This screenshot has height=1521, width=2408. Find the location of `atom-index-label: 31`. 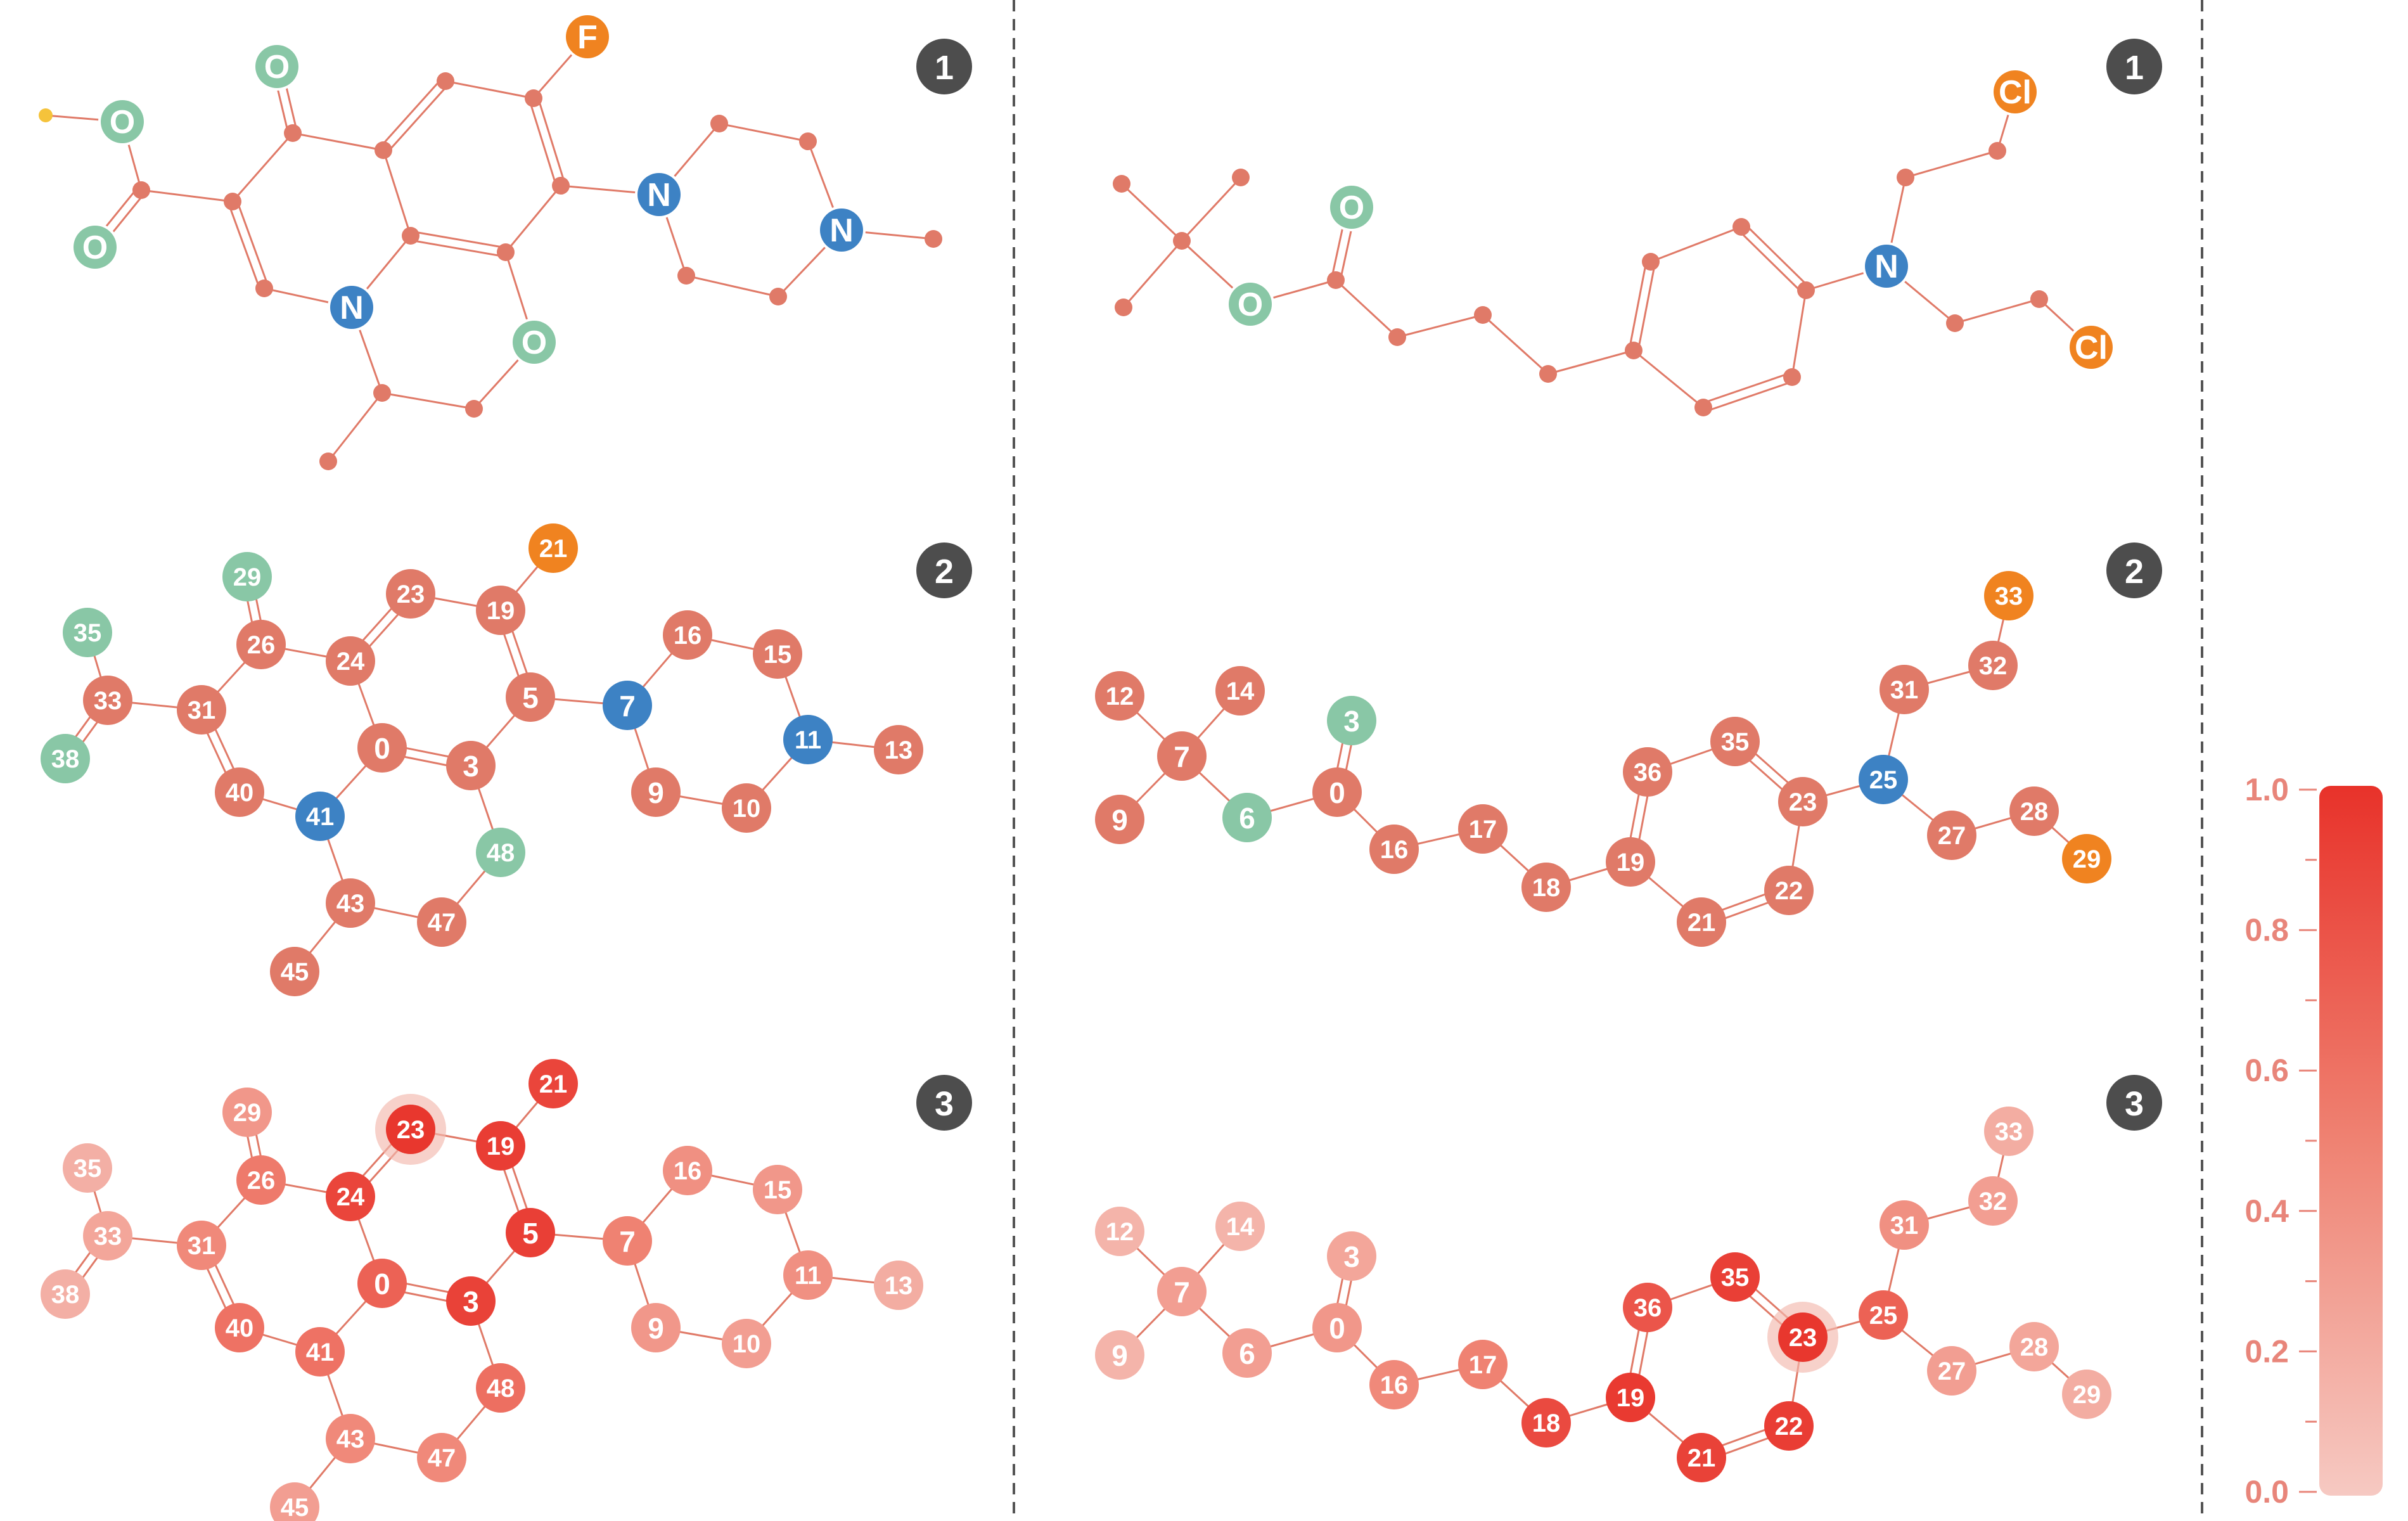

atom-index-label: 31 is located at coordinates (1904, 690).